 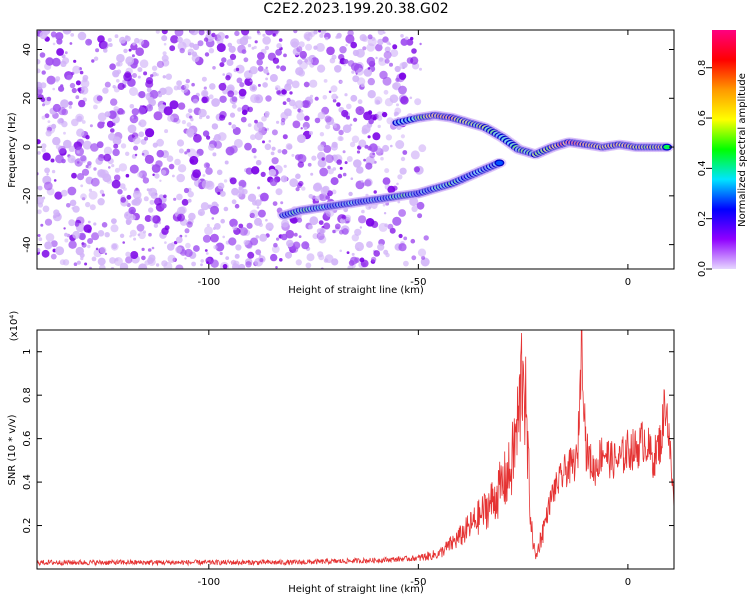 What do you see at coordinates (27, 395) in the screenshot?
I see `snr-y-tick-label: 0.8` at bounding box center [27, 395].